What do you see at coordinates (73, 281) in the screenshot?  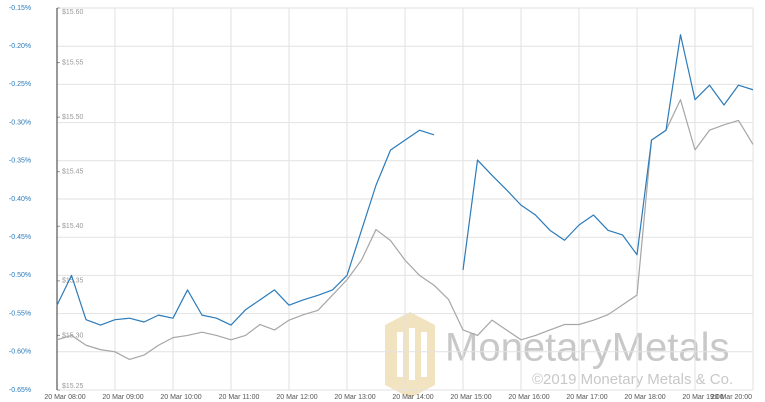 I see `y2-tick-label: $15.35` at bounding box center [73, 281].